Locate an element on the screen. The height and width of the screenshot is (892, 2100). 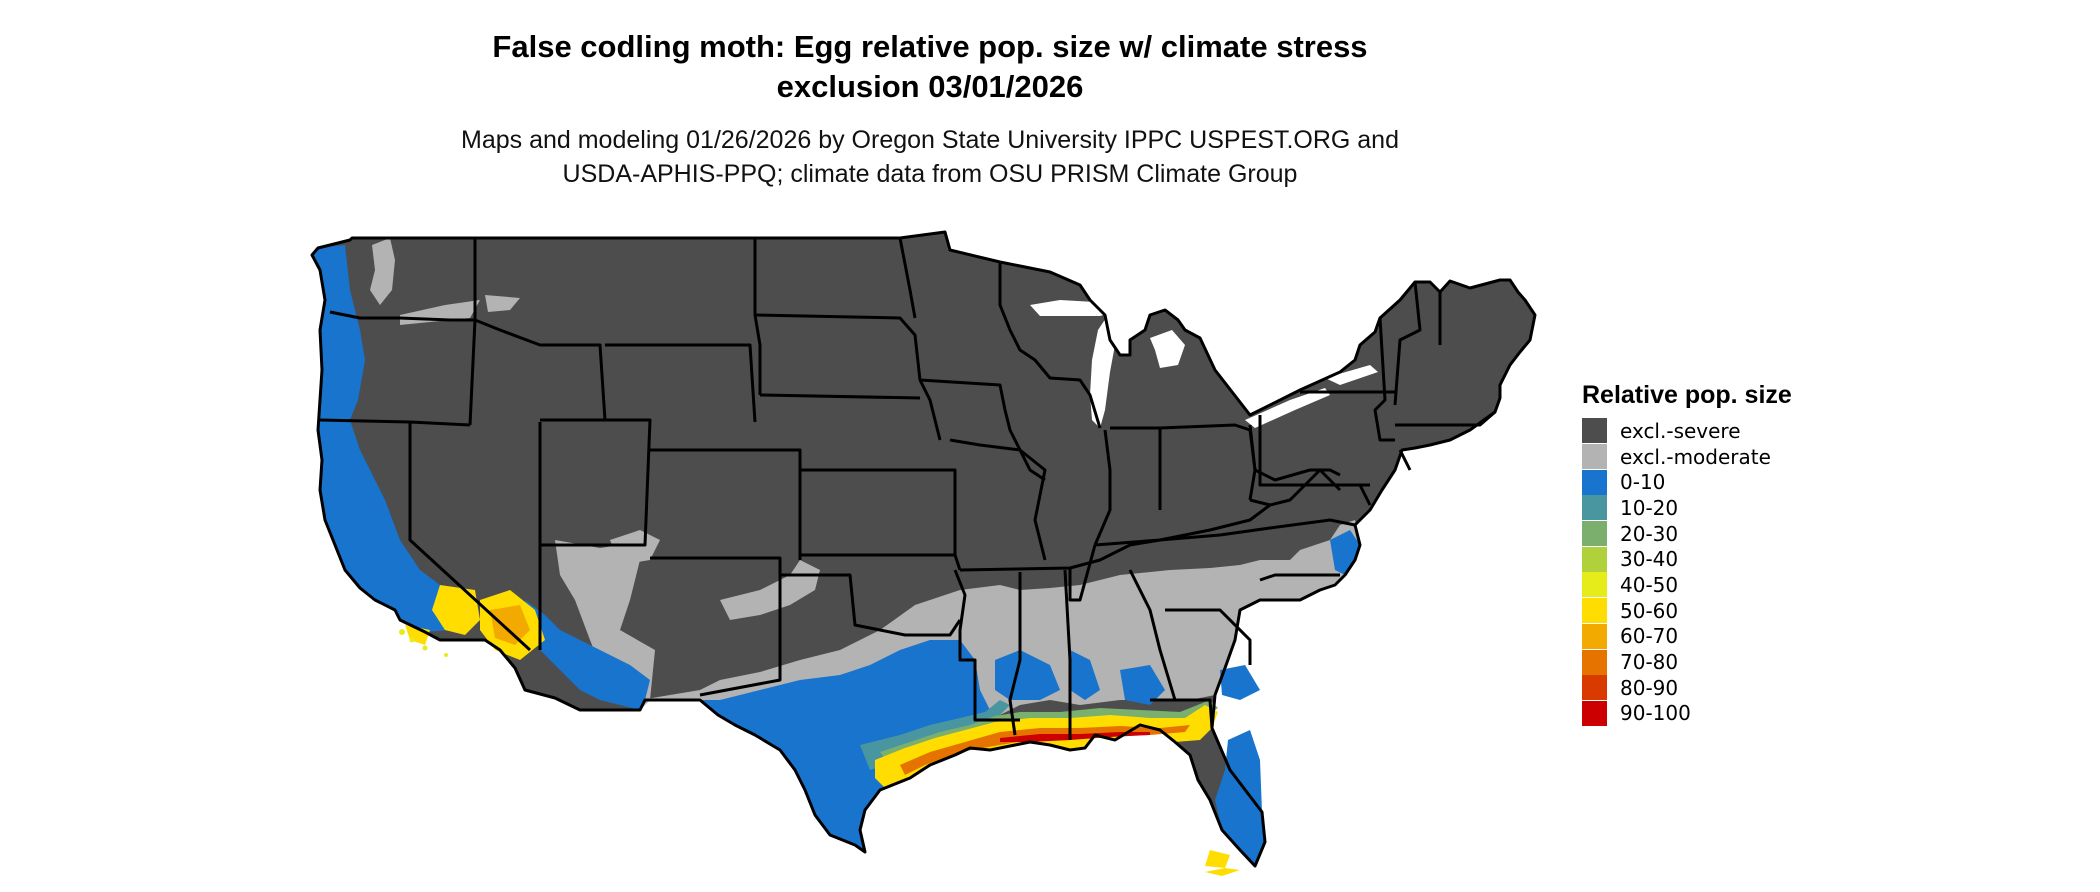
legend-label: 0-10 is located at coordinates (1643, 482).